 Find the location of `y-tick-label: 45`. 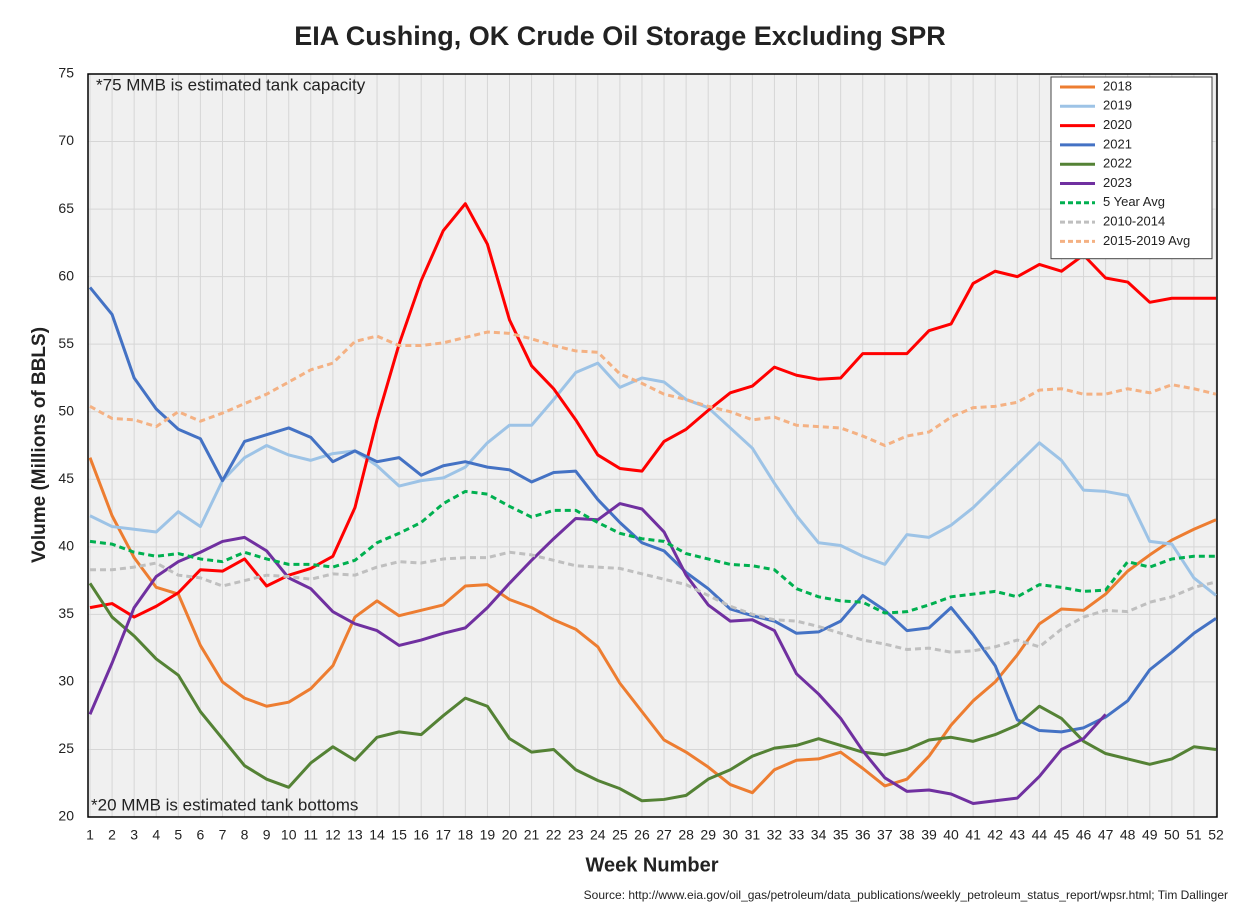

y-tick-label: 45 is located at coordinates (66, 478).